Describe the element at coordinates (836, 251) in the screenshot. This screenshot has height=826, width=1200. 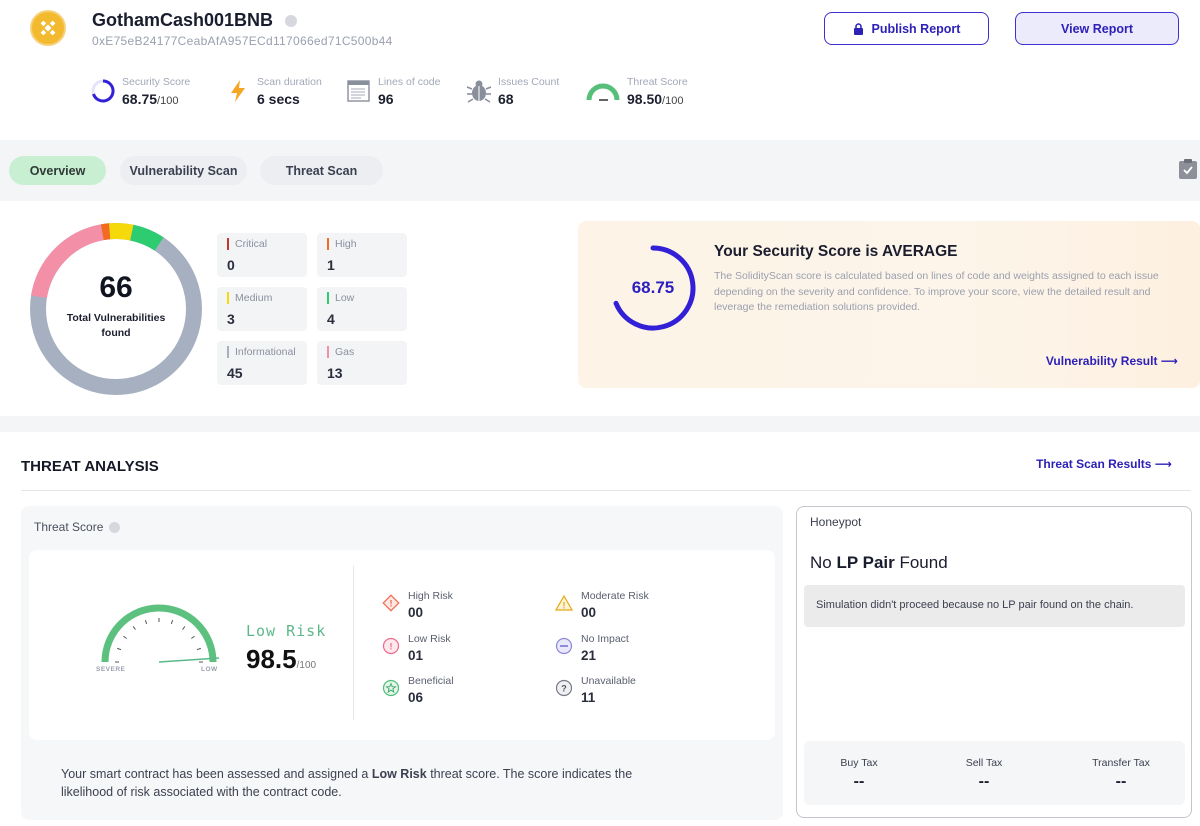
I see `security-score-title: Your Security Score is AVERAGE` at that location.